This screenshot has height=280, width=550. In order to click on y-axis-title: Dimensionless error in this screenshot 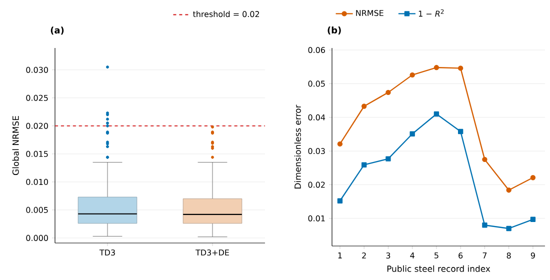, I will do `click(297, 146)`.